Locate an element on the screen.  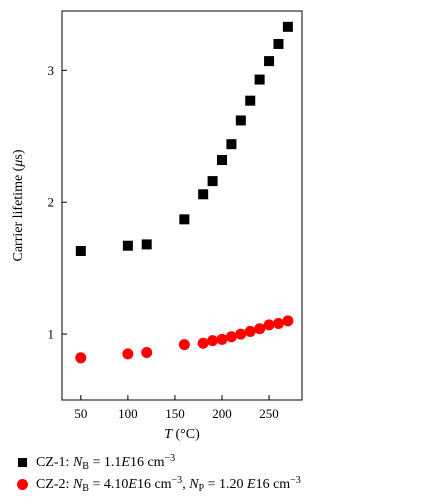
legend-label-cz1: CZ-1: NB = 1.1E16 cm−3 is located at coordinates (106, 462).